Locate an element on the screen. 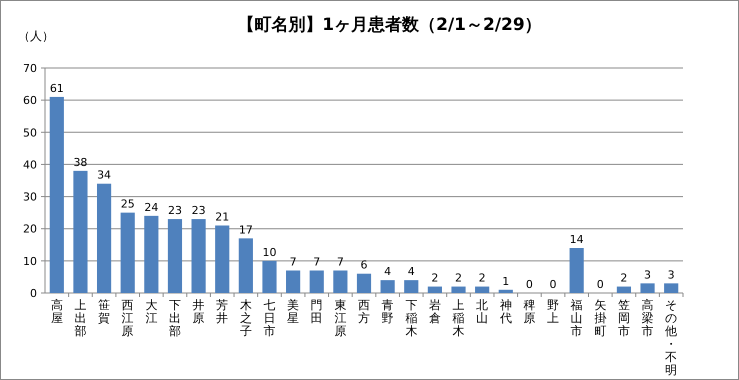 This screenshot has height=380, width=739. data-label: 21 is located at coordinates (222, 217).